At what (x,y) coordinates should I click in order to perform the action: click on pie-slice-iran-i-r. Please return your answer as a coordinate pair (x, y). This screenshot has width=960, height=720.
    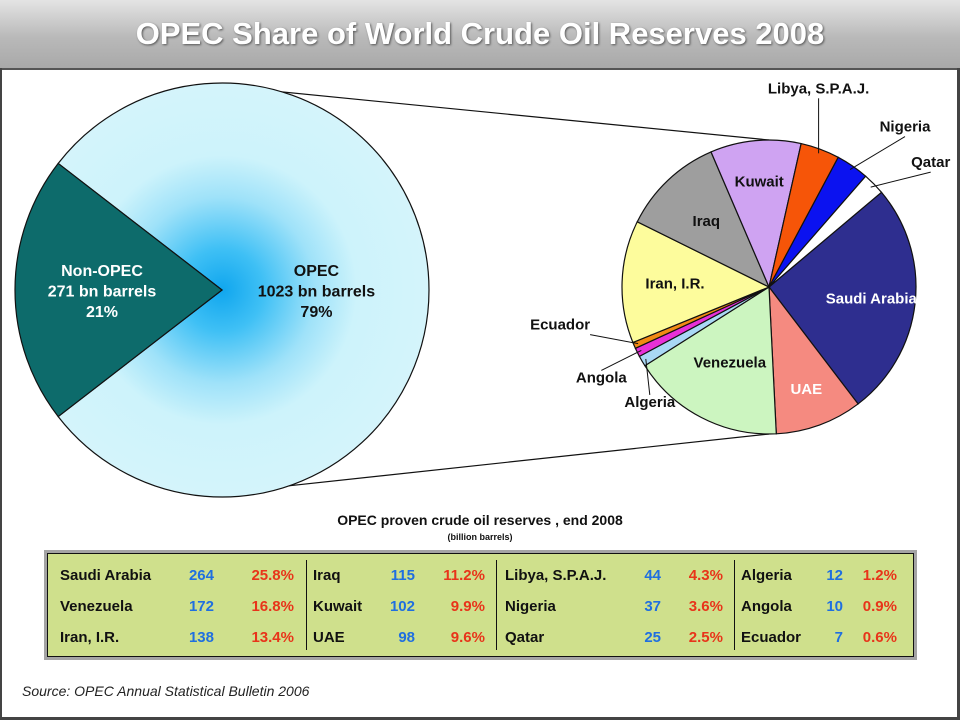
    Looking at the image, I should click on (696, 282).